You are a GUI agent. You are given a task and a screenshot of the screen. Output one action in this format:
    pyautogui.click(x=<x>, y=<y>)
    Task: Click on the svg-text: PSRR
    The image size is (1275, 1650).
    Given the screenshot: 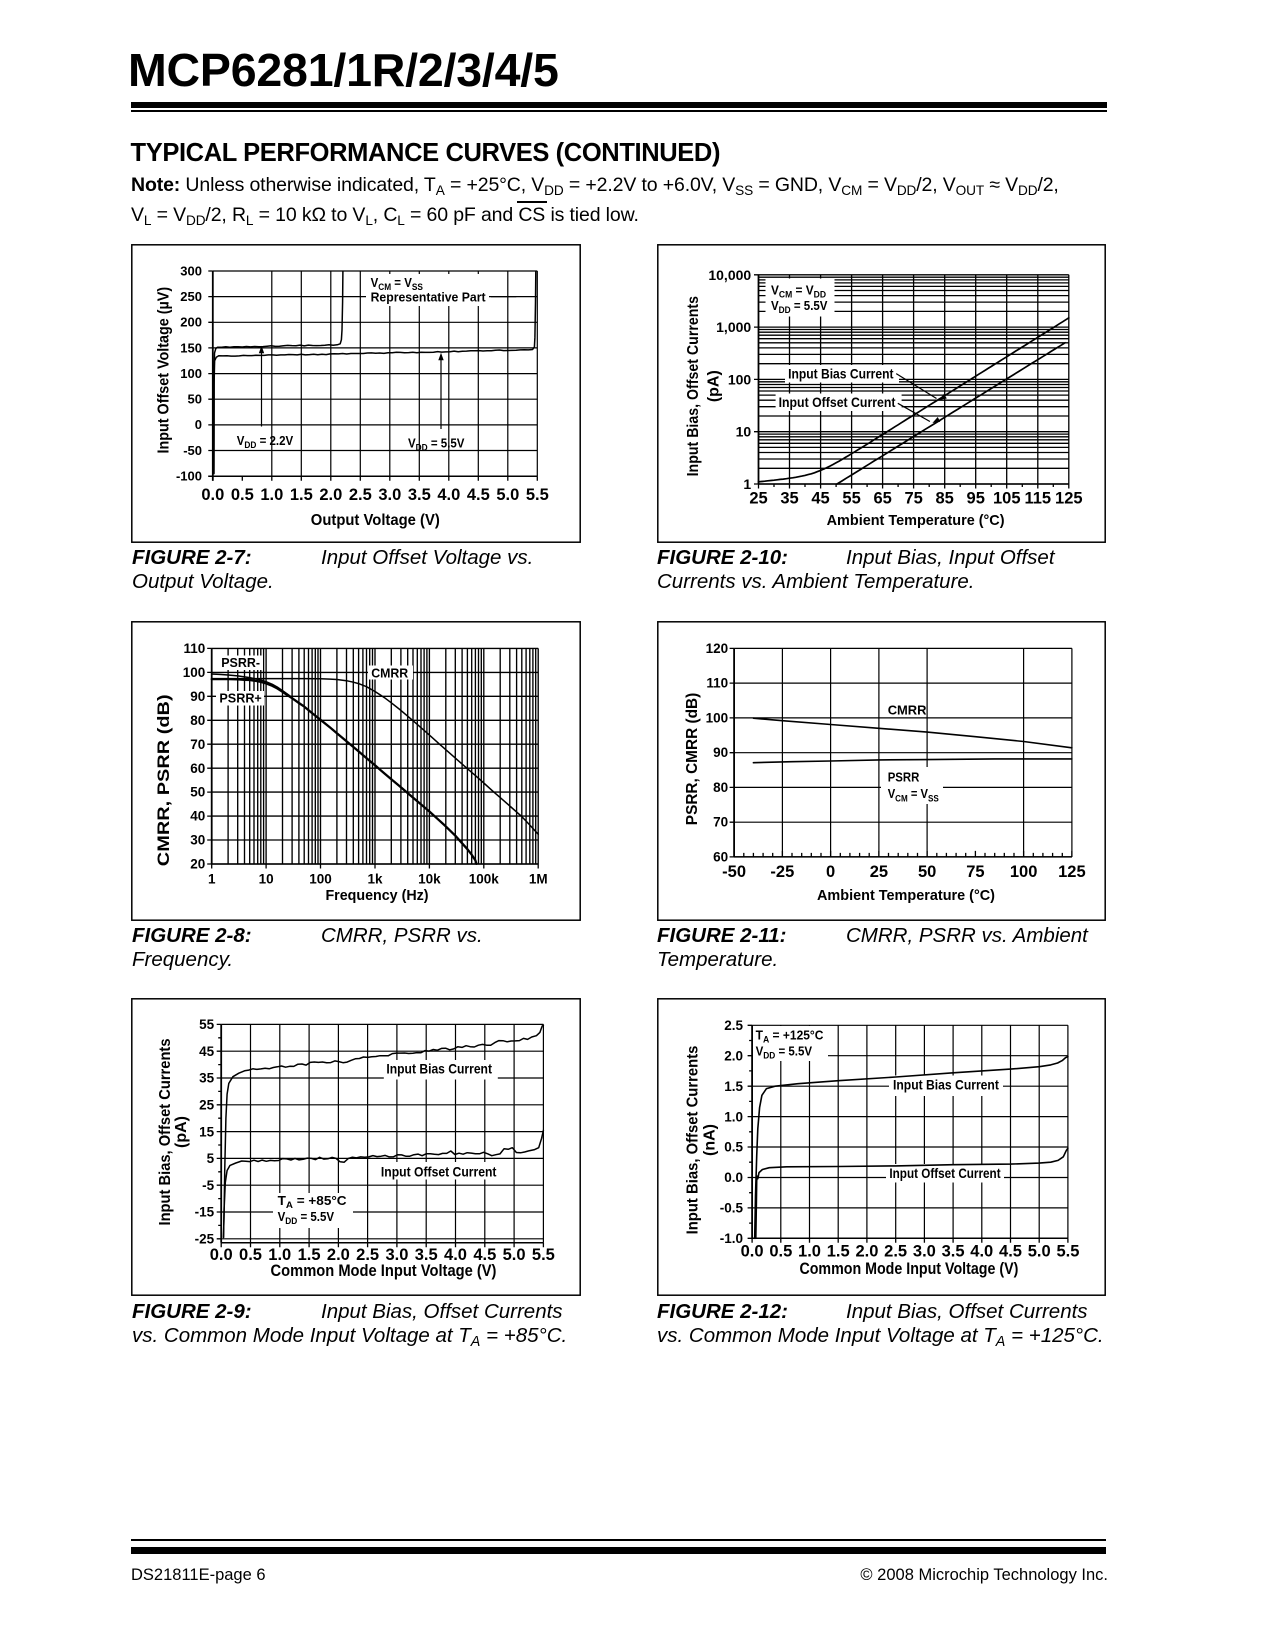 What is the action you would take?
    pyautogui.click(x=904, y=777)
    